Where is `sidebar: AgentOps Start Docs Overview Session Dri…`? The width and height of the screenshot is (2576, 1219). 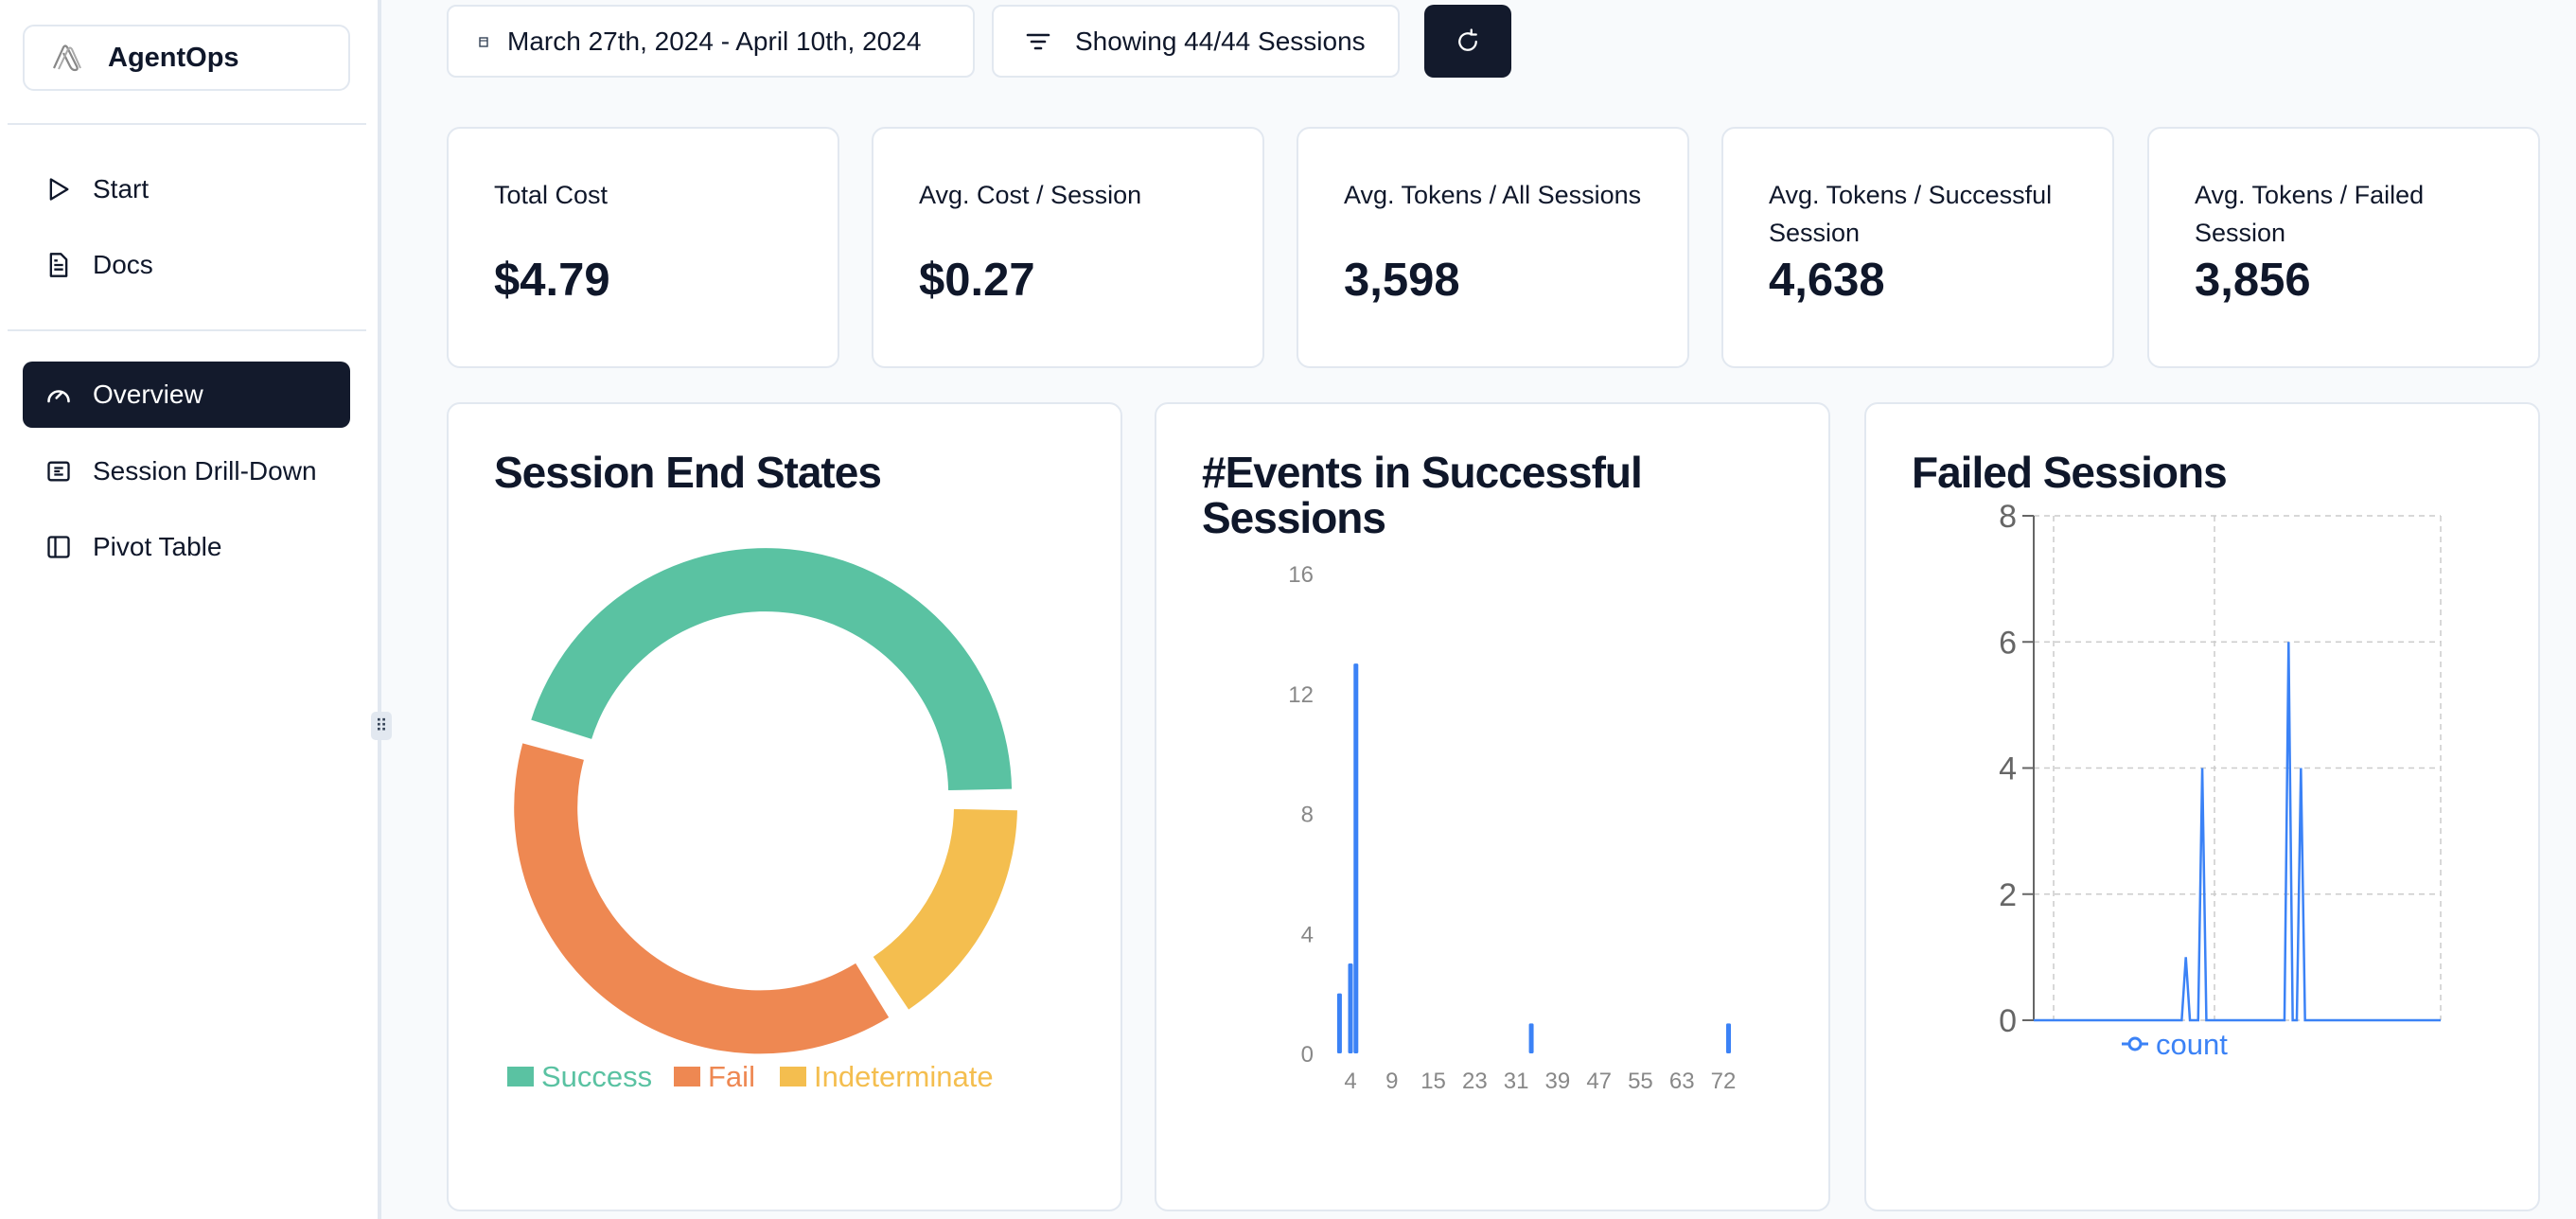 sidebar: AgentOps Start Docs Overview Session Dri… is located at coordinates (190, 609).